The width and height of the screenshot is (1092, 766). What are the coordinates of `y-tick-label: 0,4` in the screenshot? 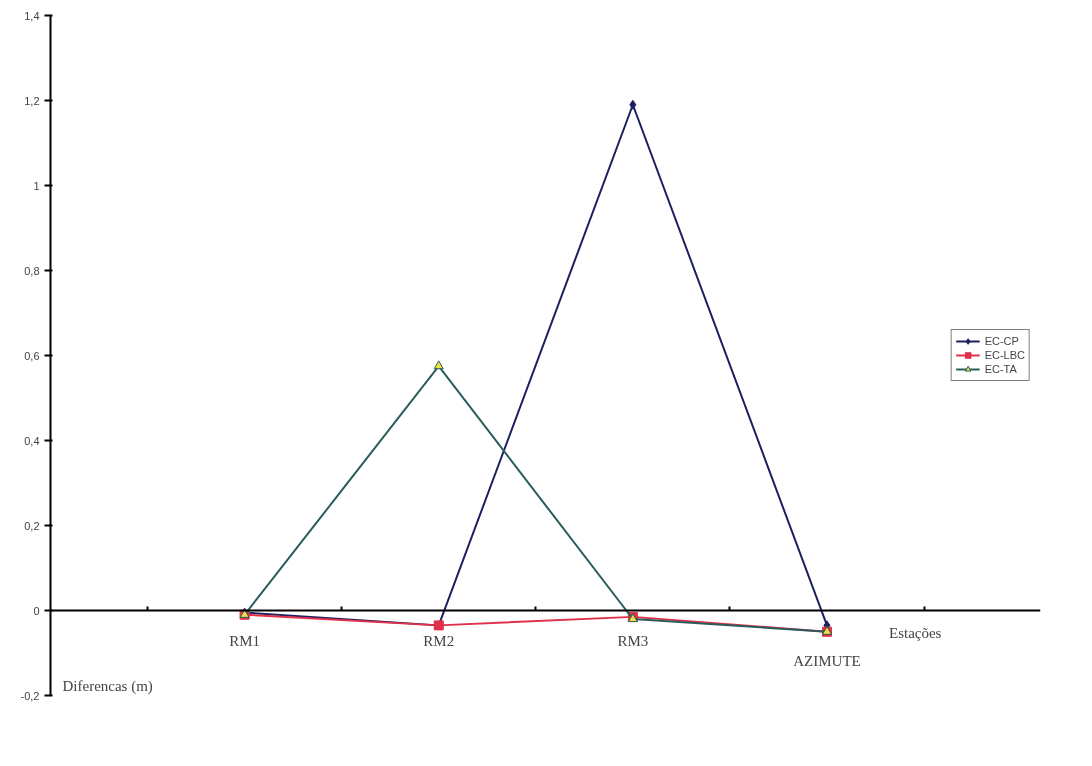 It's located at (32, 440).